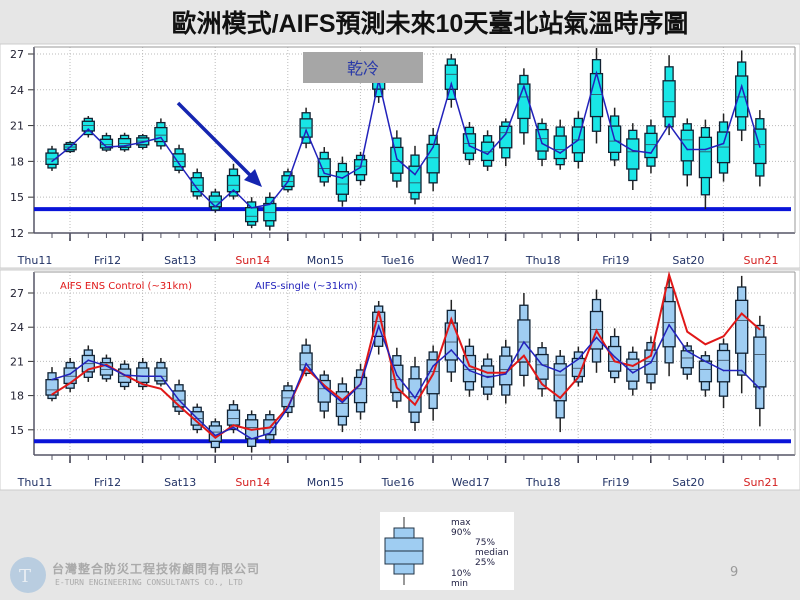 The width and height of the screenshot is (800, 600). I want to click on trend-arrow-shaft, so click(215, 140).